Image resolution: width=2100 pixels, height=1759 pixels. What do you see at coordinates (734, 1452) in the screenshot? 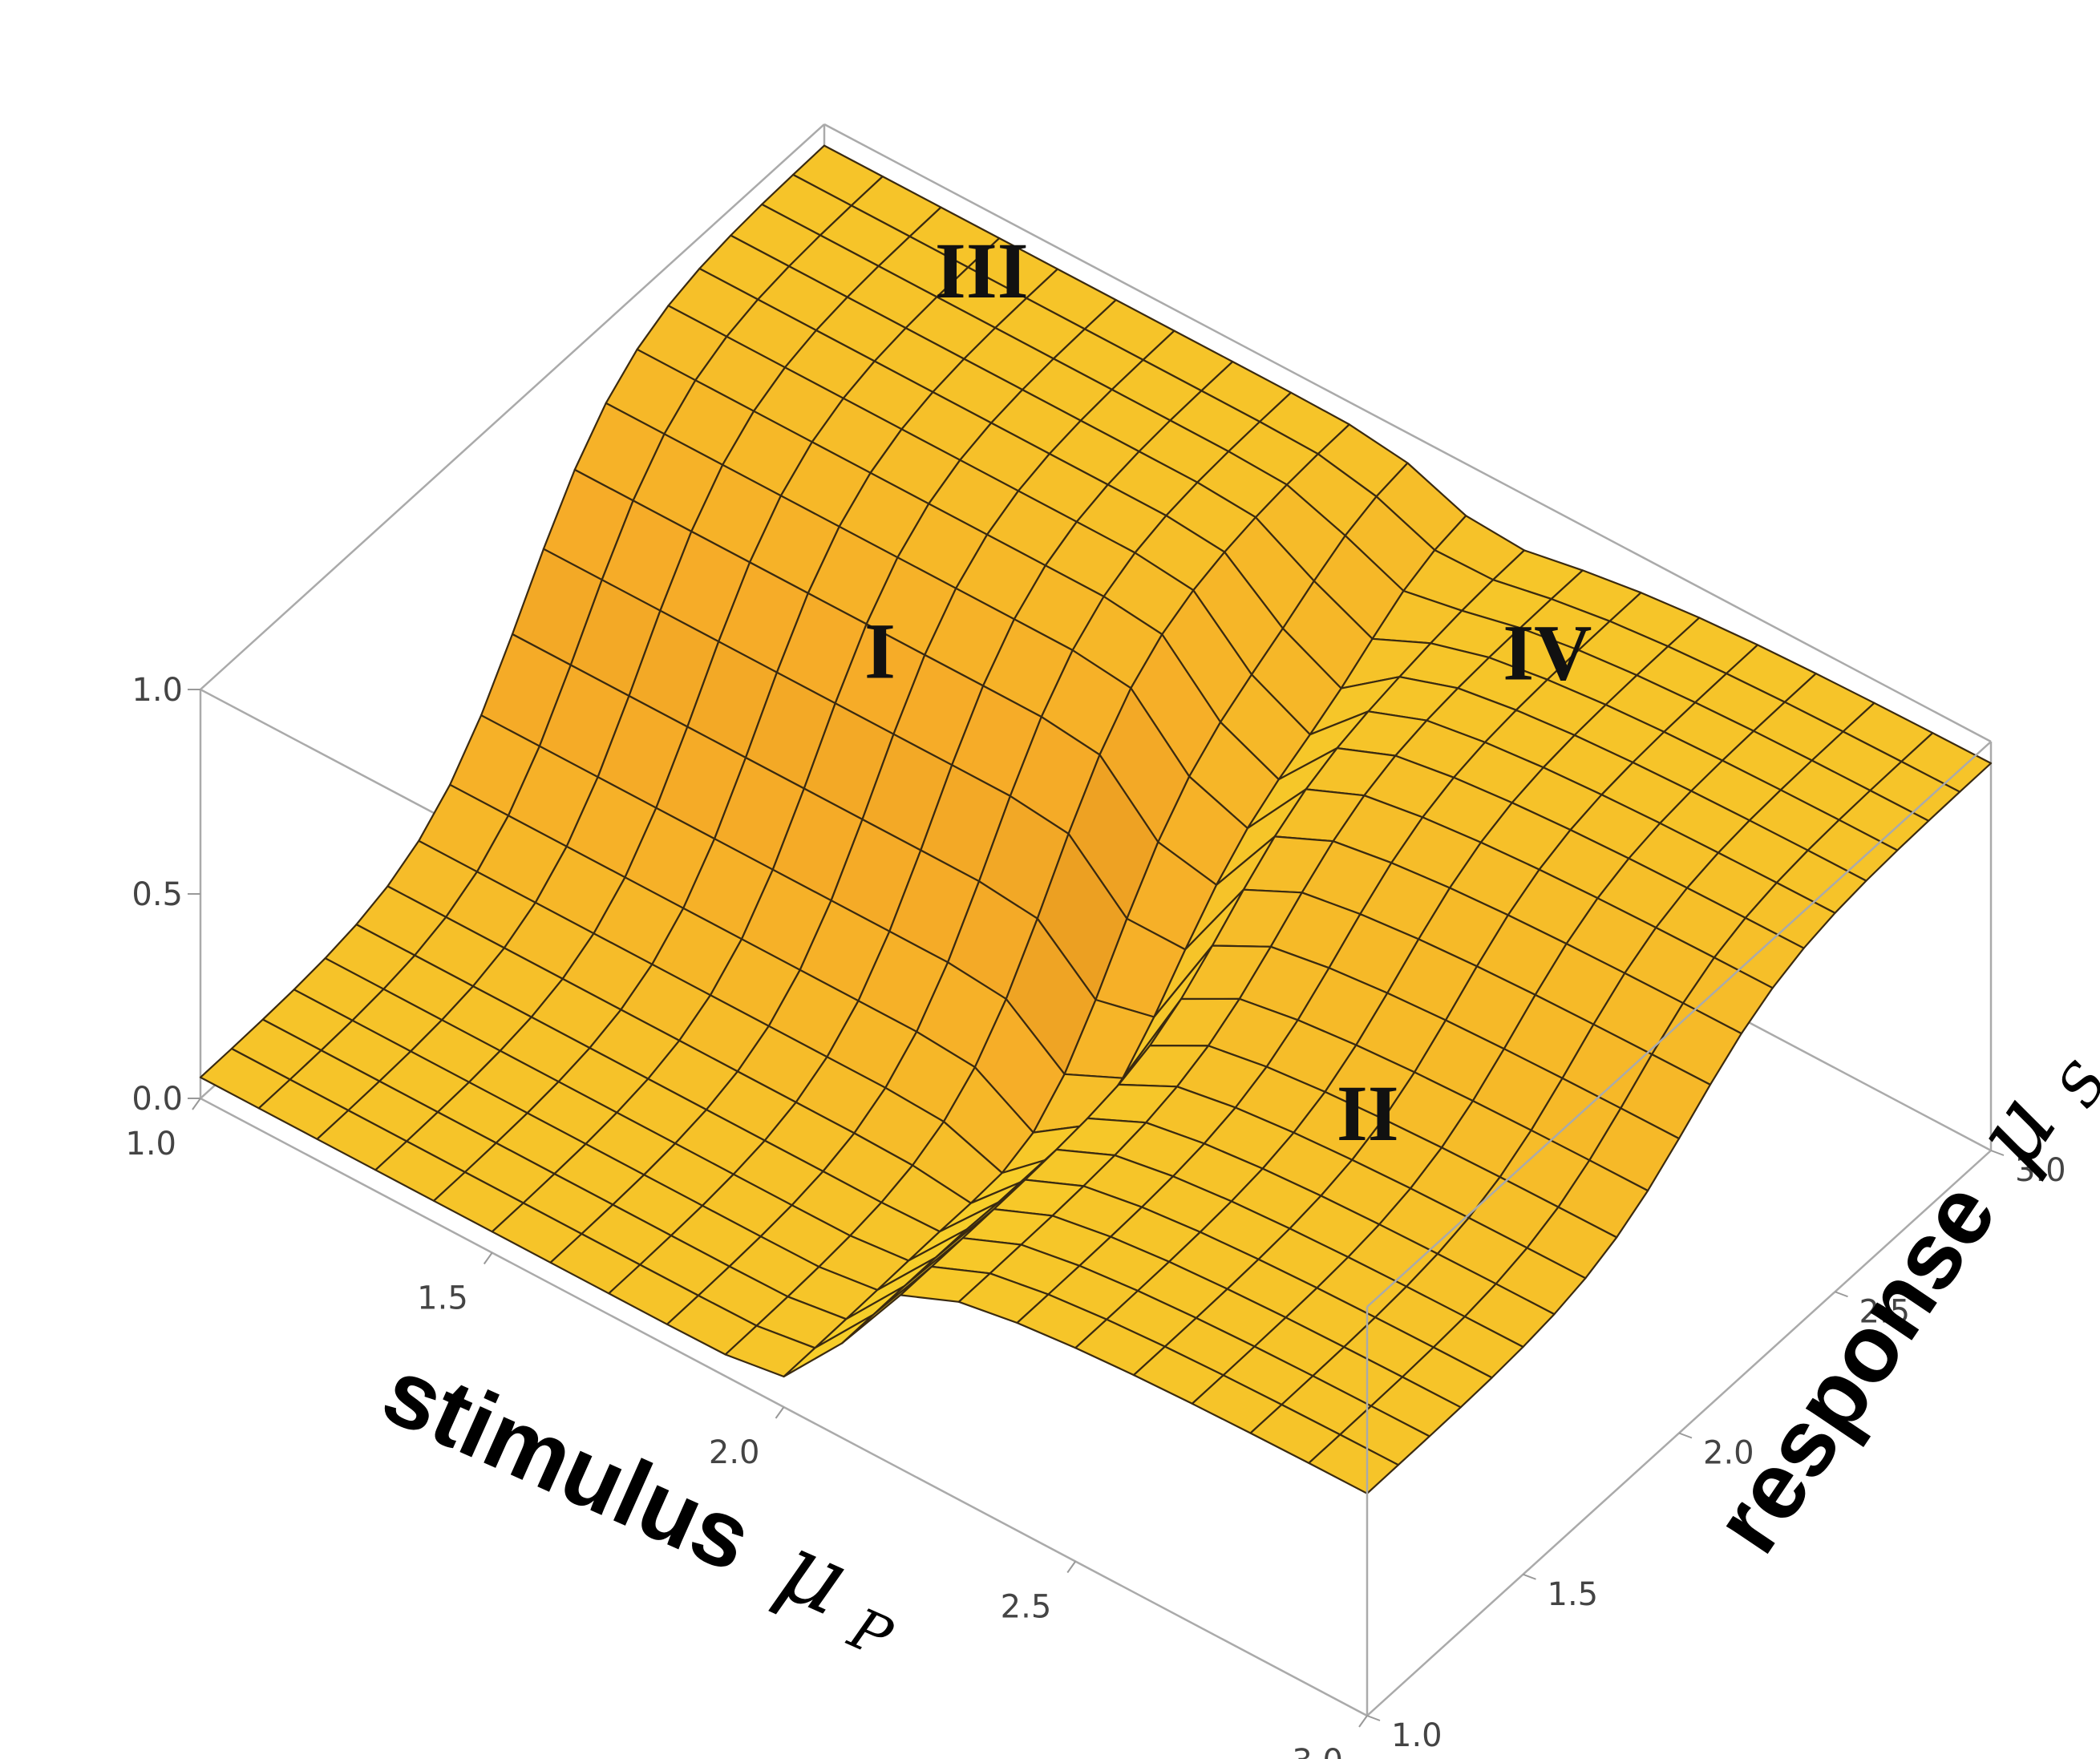
I see `x-tick-label: 2.0` at bounding box center [734, 1452].